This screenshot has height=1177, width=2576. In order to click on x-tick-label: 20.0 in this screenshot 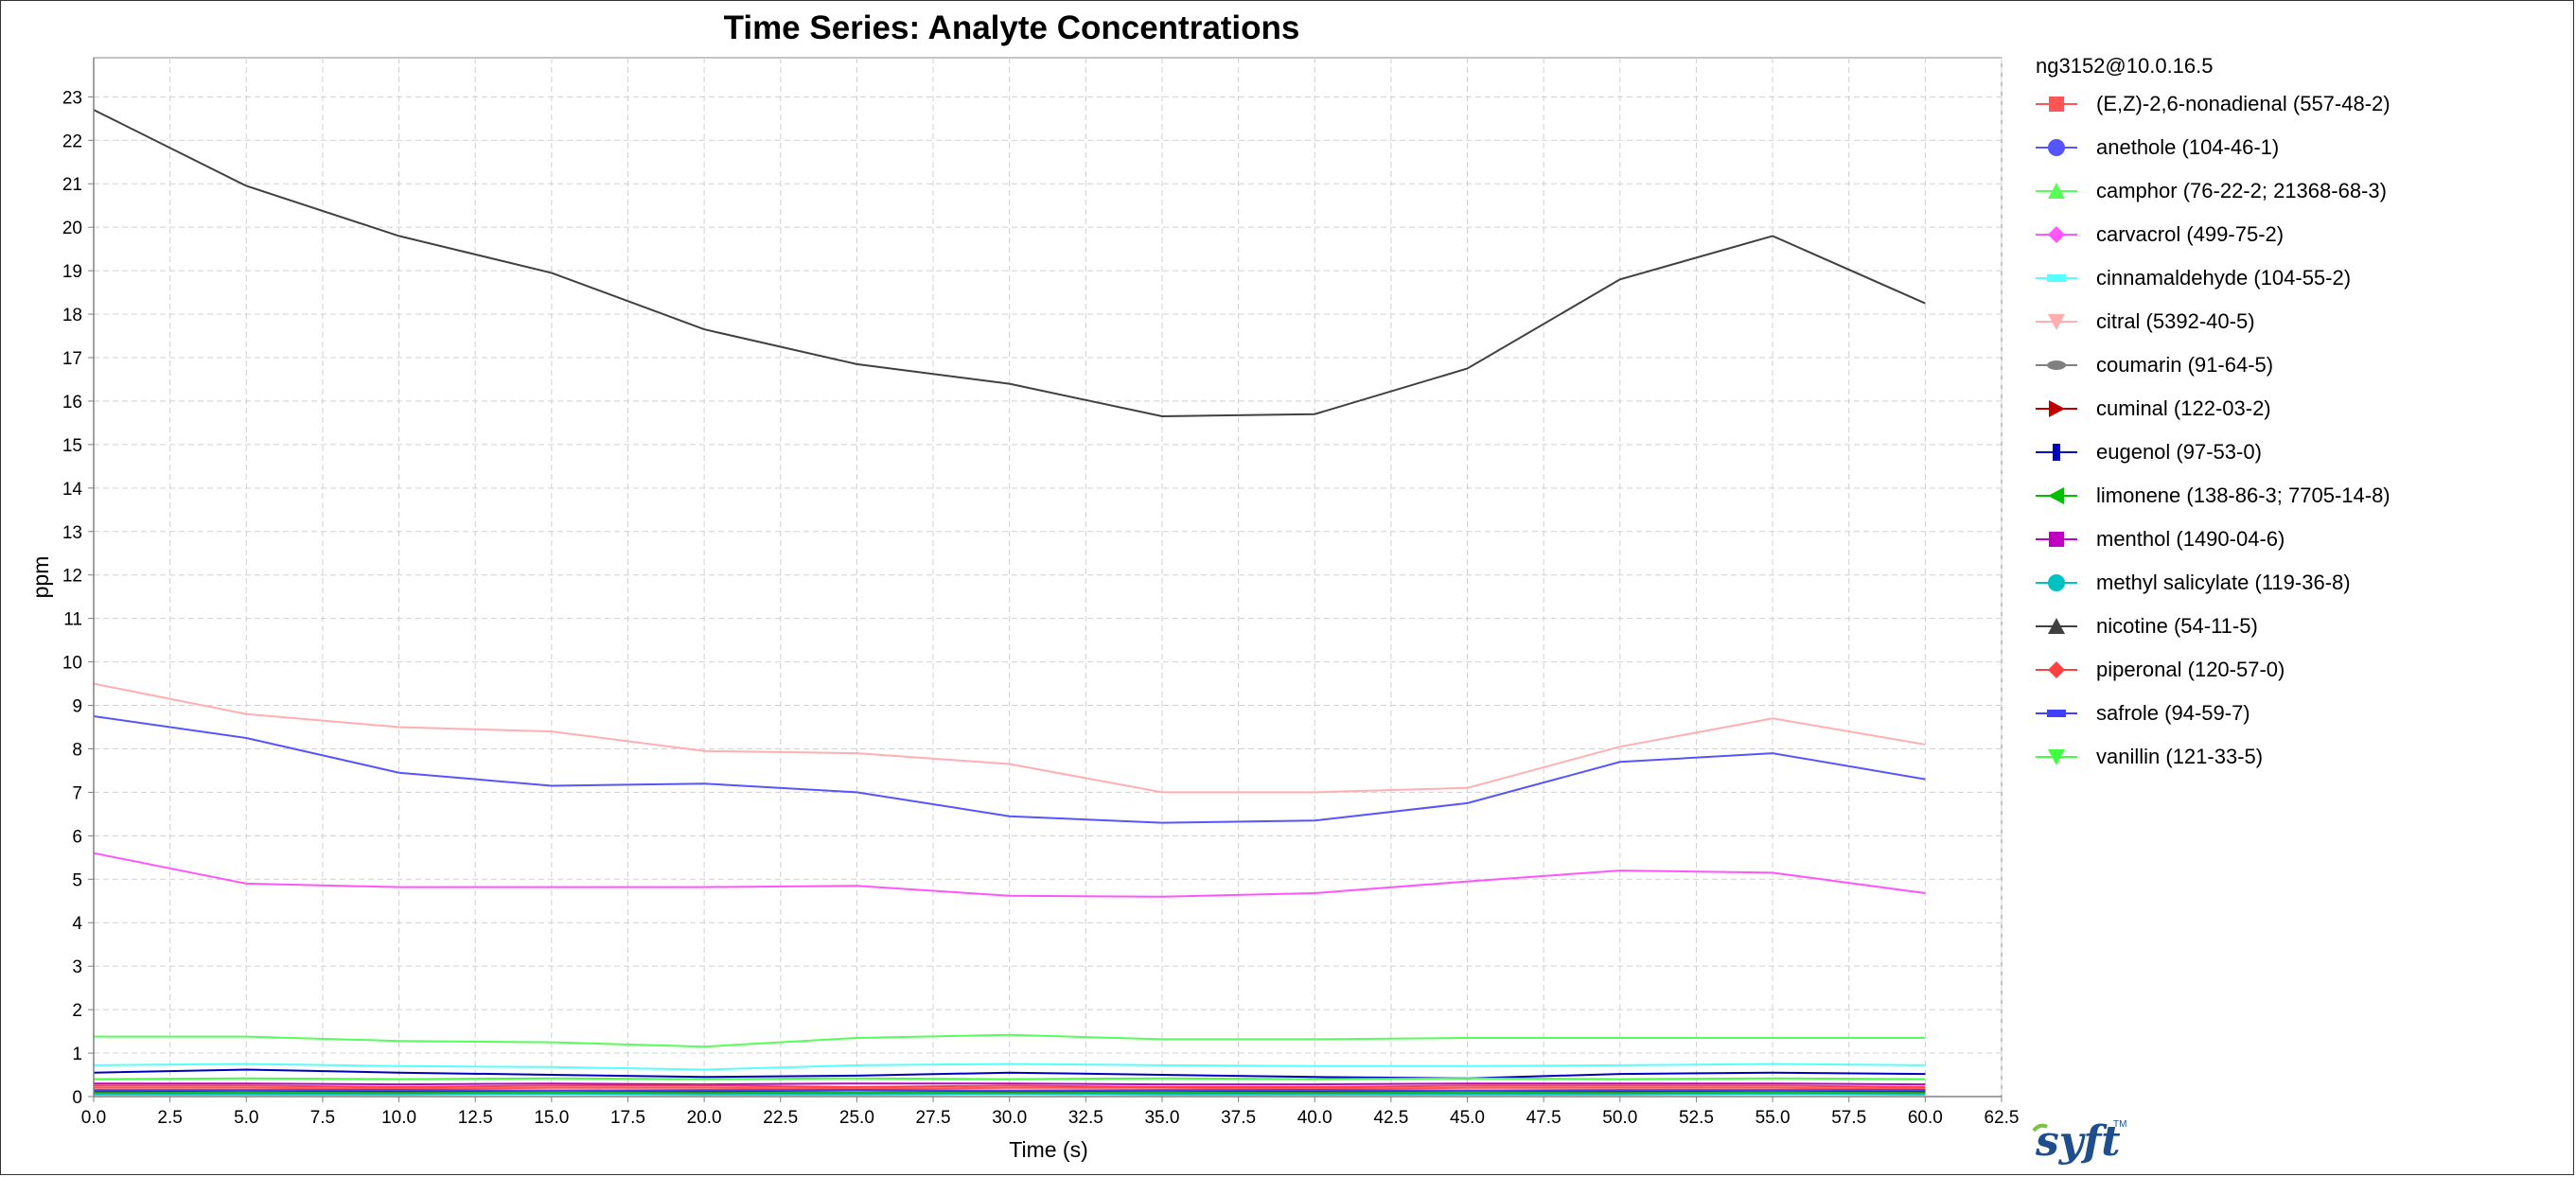, I will do `click(704, 1118)`.